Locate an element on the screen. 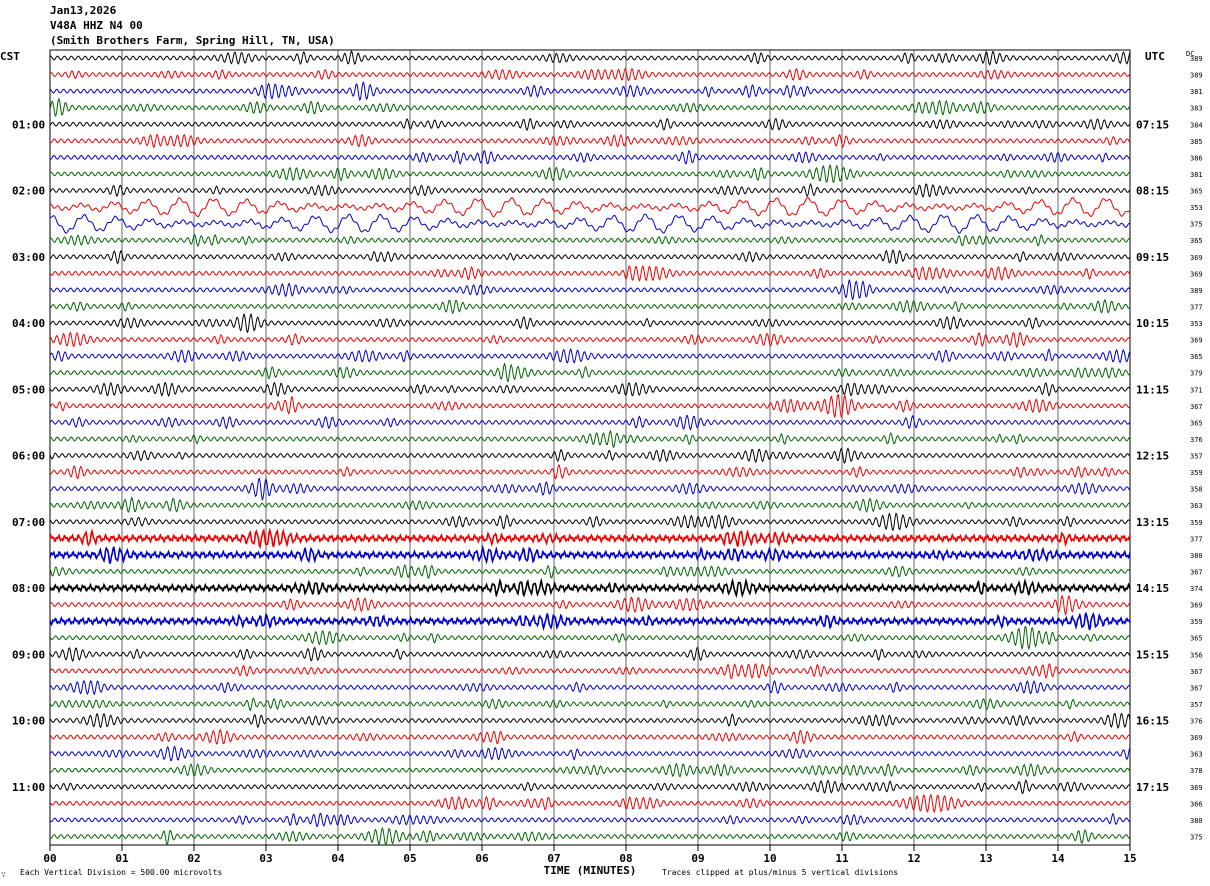 This screenshot has width=1210, height=886. dc-offset-label: 377 is located at coordinates (1196, 307).